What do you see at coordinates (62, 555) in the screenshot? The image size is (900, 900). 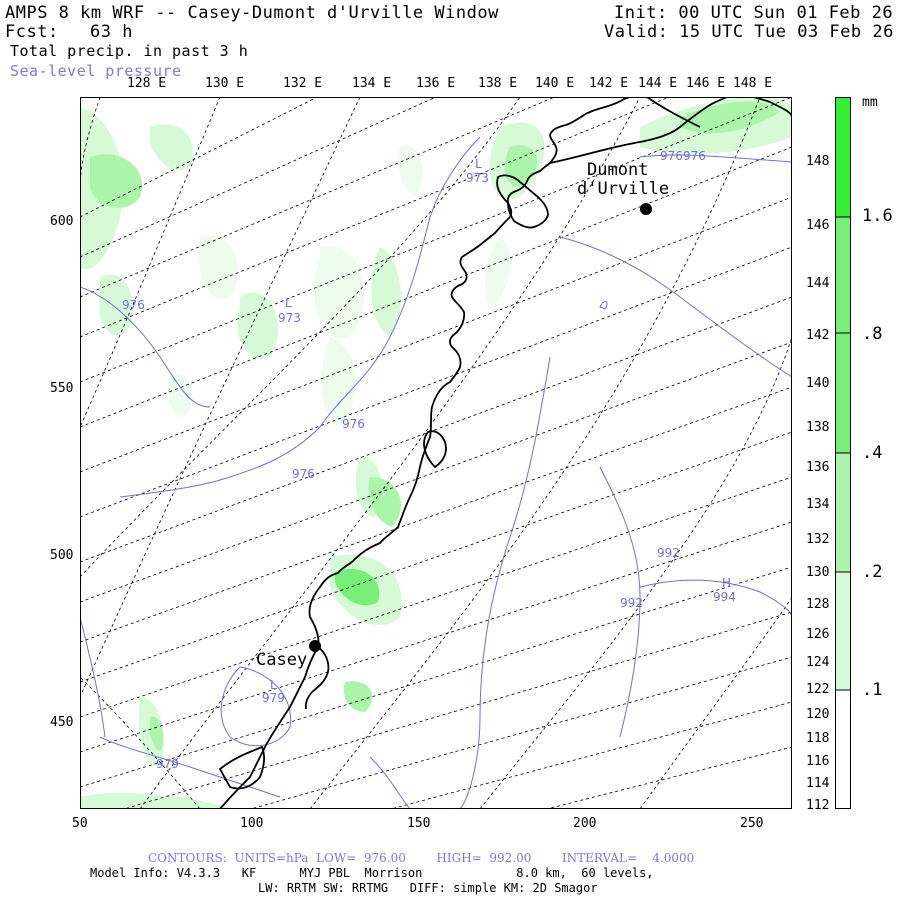 I see `y-tick-label: 500` at bounding box center [62, 555].